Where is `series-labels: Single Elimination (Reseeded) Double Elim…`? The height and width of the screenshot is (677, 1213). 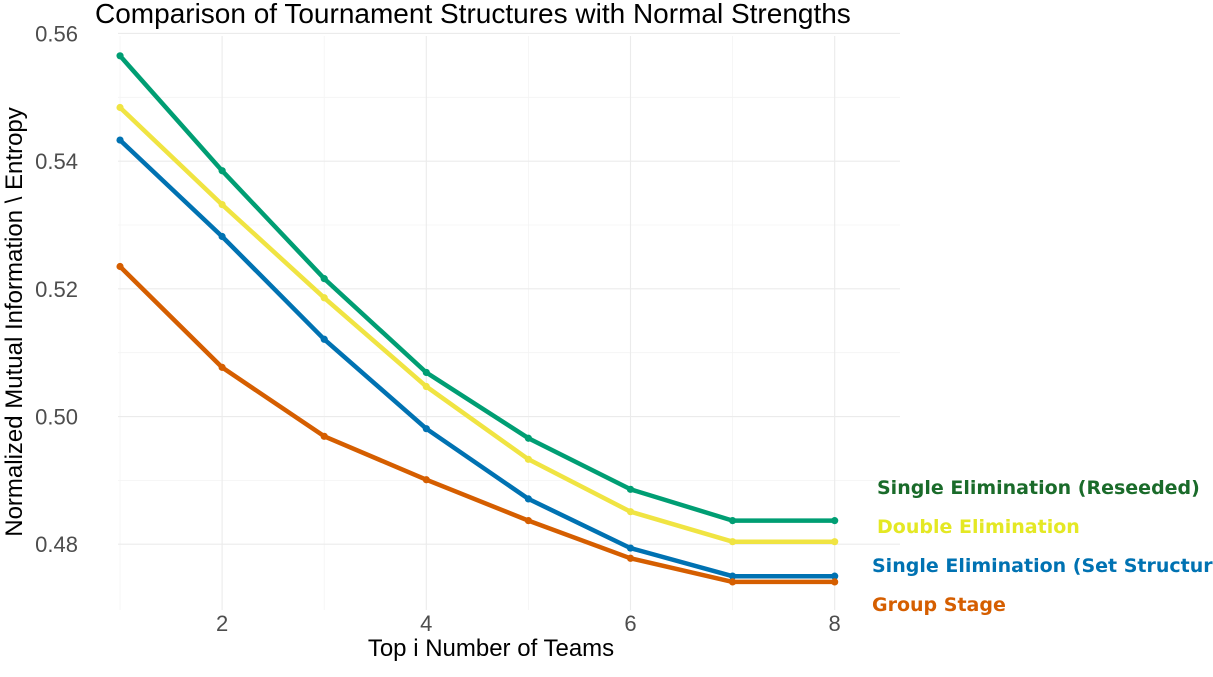 series-labels: Single Elimination (Reseeded) Double Elim… is located at coordinates (1042, 546).